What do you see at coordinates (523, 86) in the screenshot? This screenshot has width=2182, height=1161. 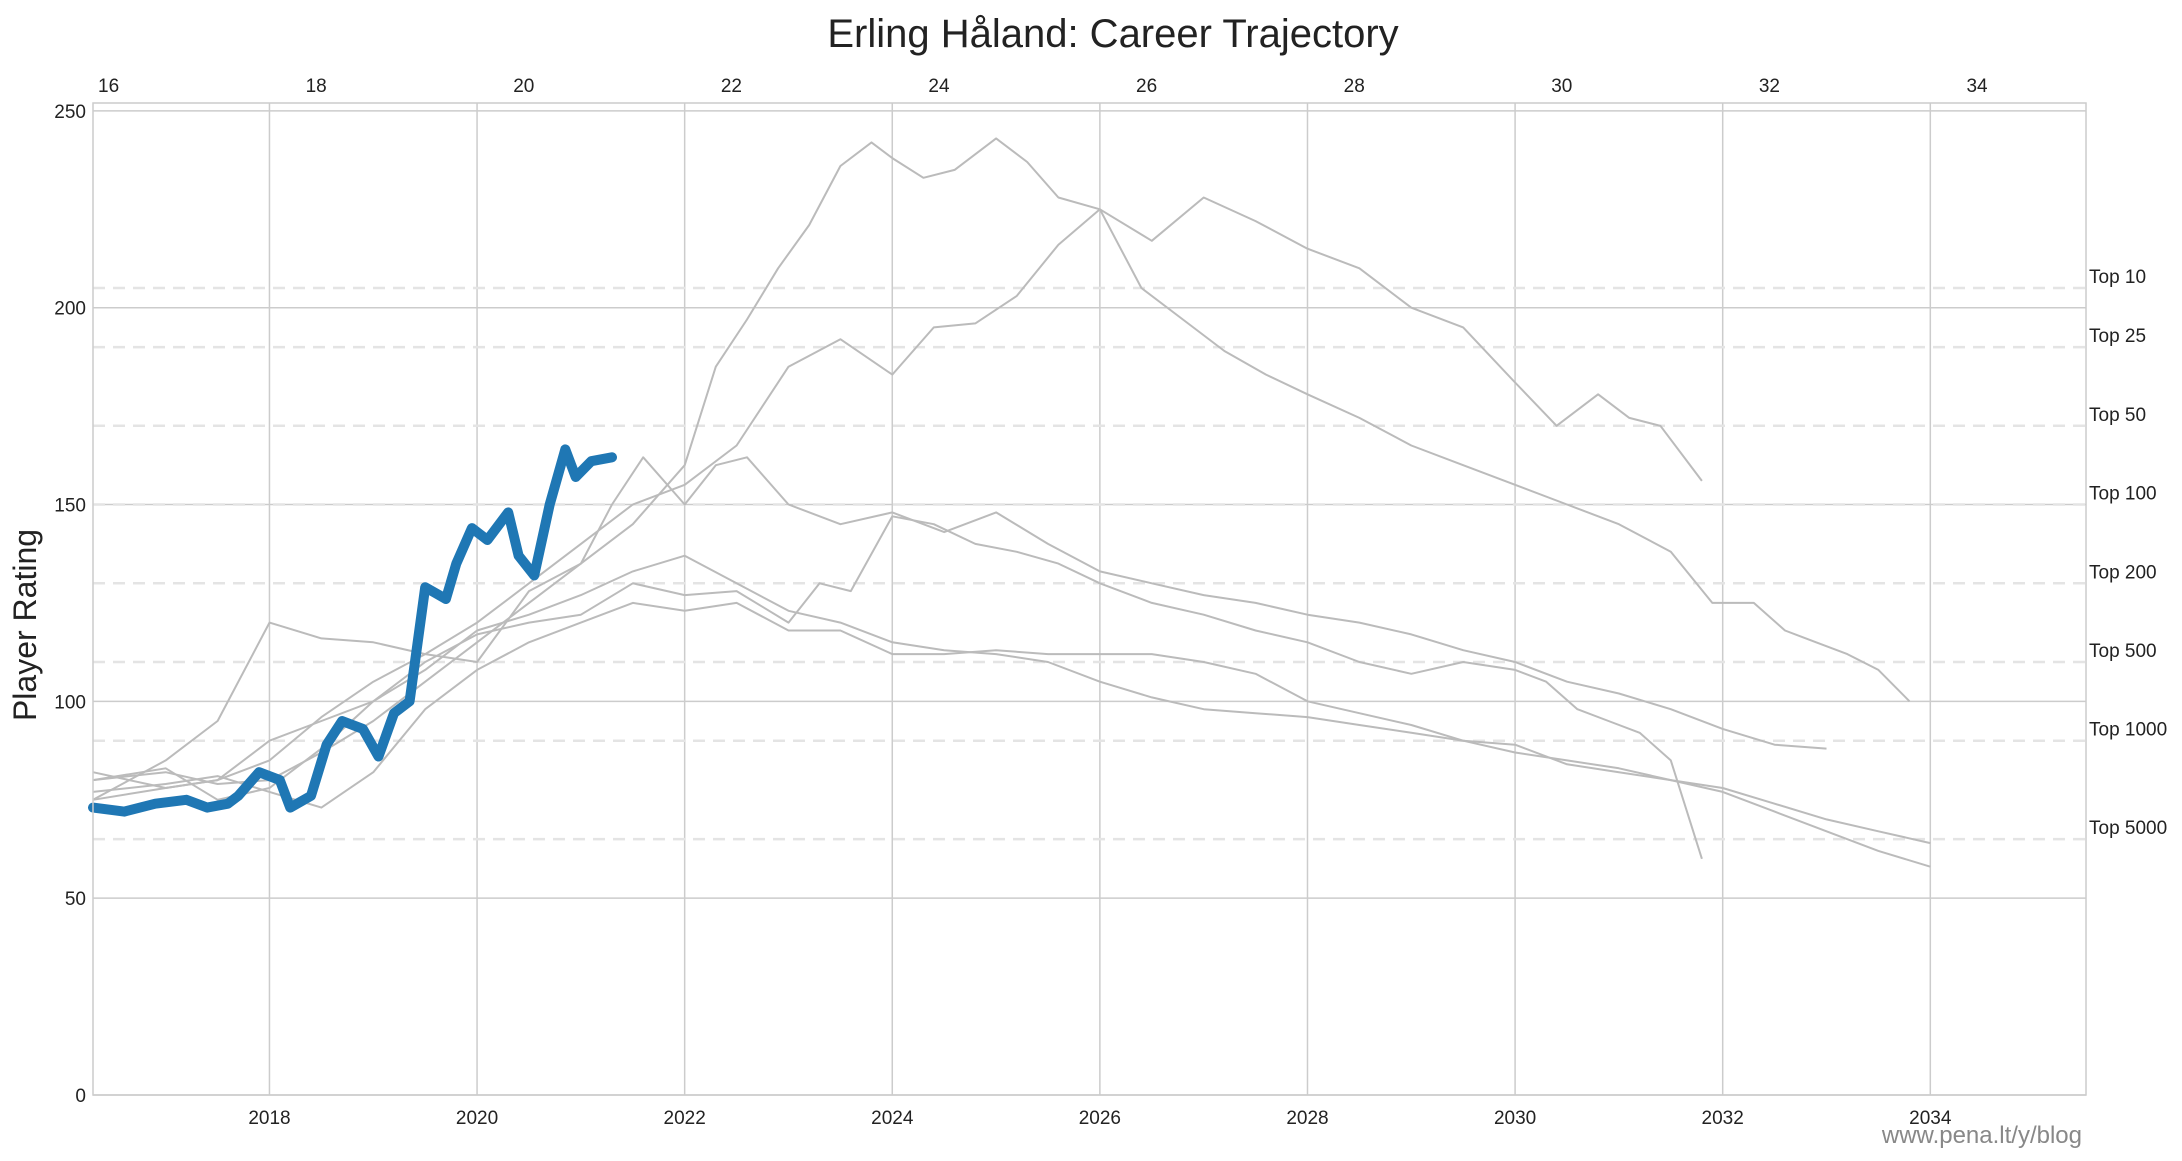 I see `age-tick-label-20: 20` at bounding box center [523, 86].